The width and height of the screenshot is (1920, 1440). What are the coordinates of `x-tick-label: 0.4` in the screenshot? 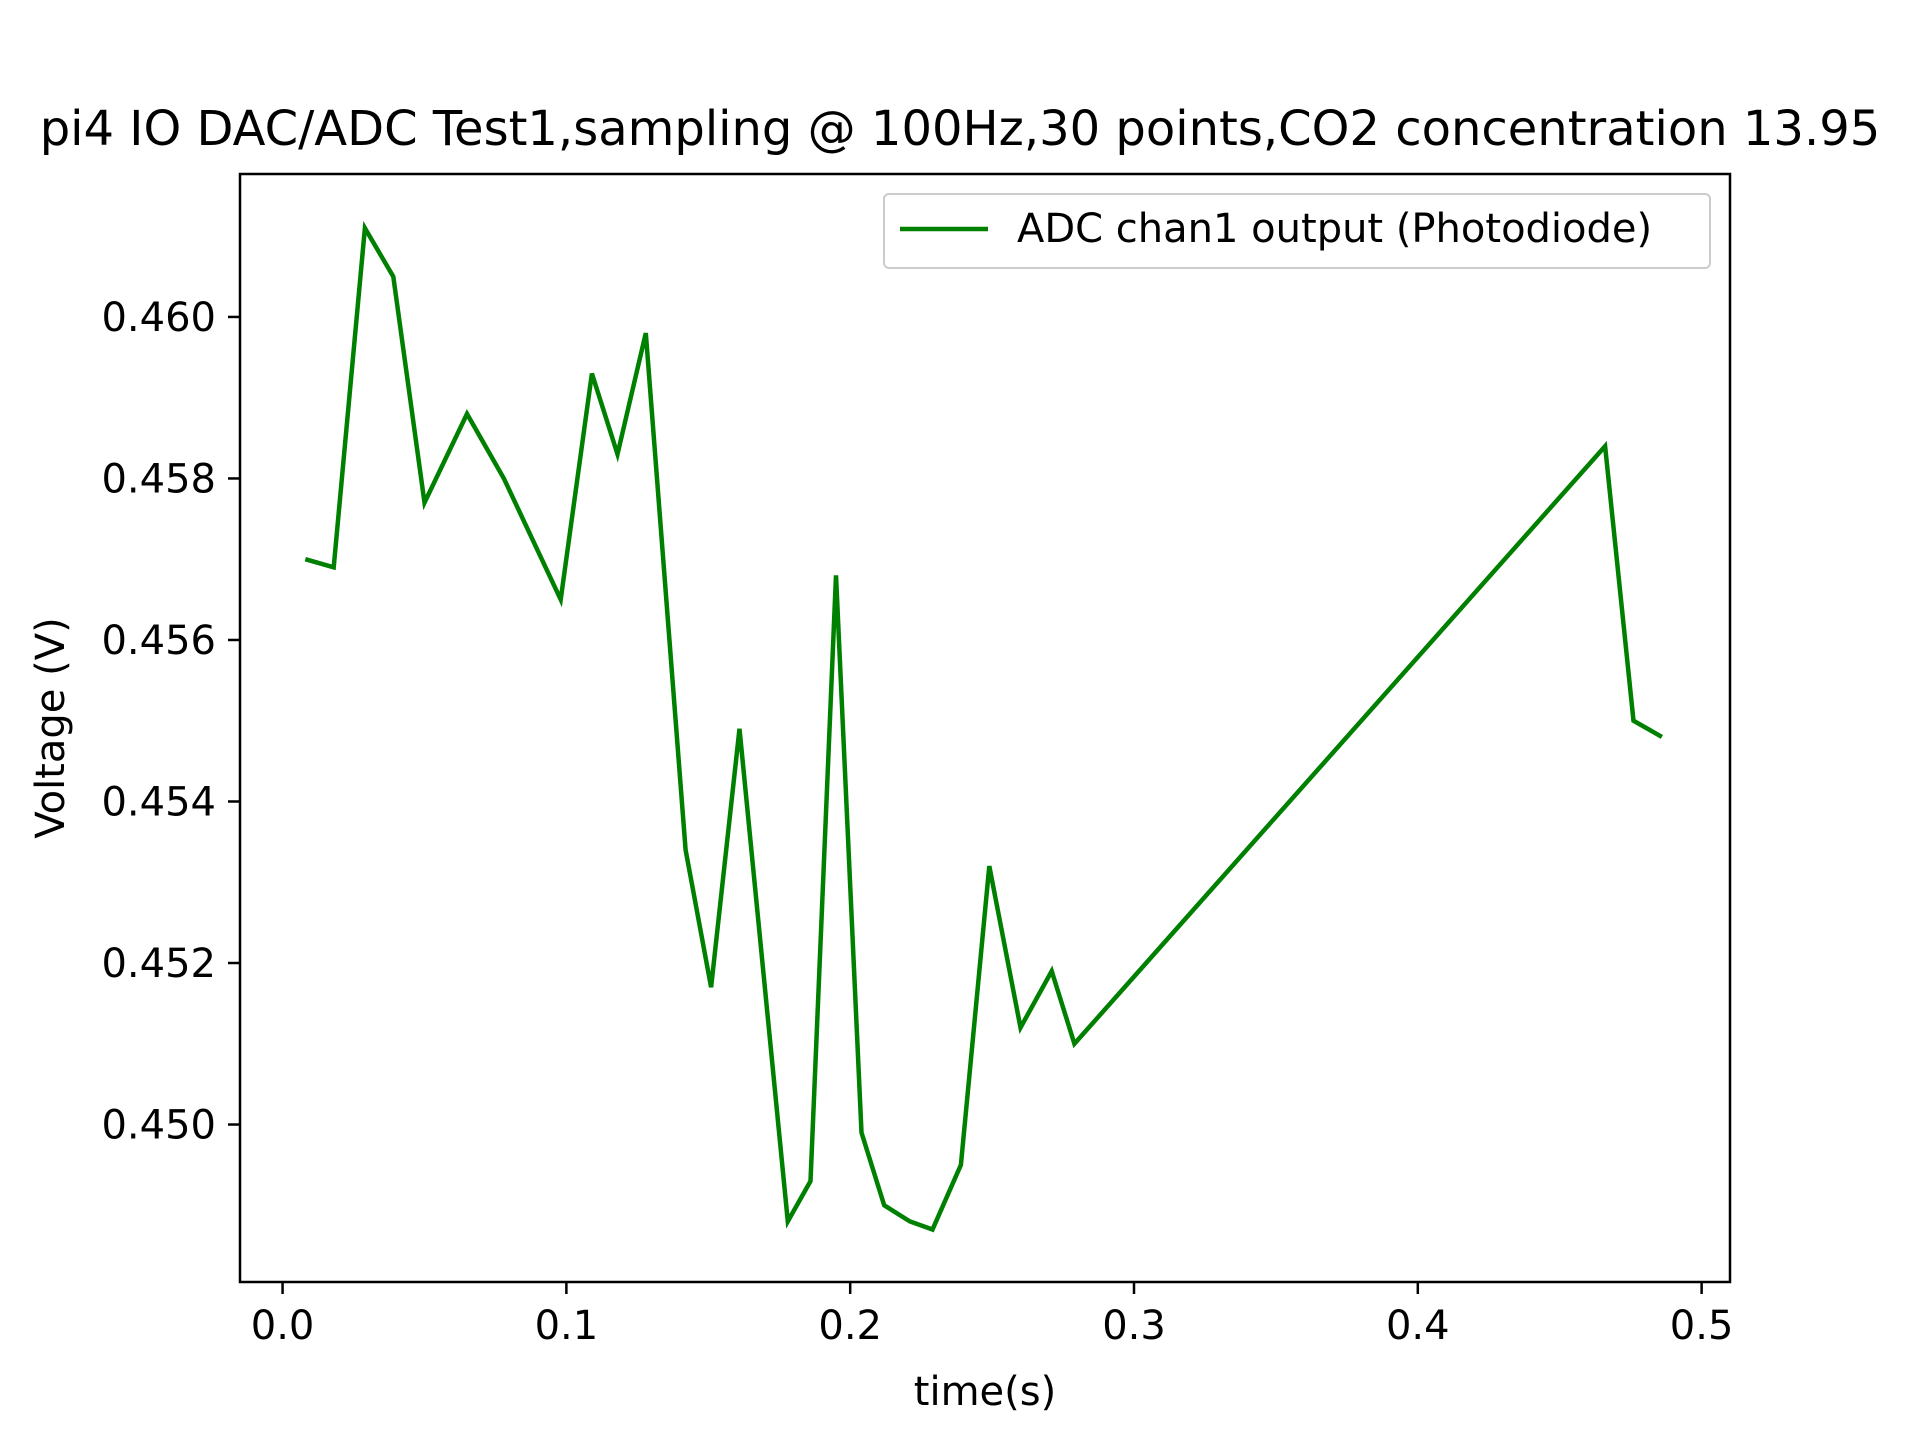 It's located at (1418, 1326).